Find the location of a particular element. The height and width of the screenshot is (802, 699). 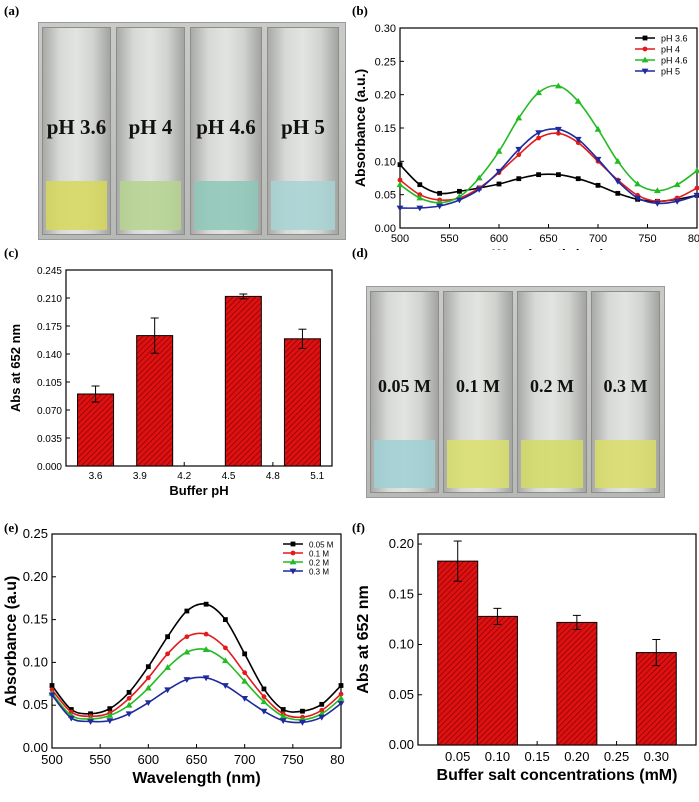

x-tick-label: 650 is located at coordinates (548, 239).